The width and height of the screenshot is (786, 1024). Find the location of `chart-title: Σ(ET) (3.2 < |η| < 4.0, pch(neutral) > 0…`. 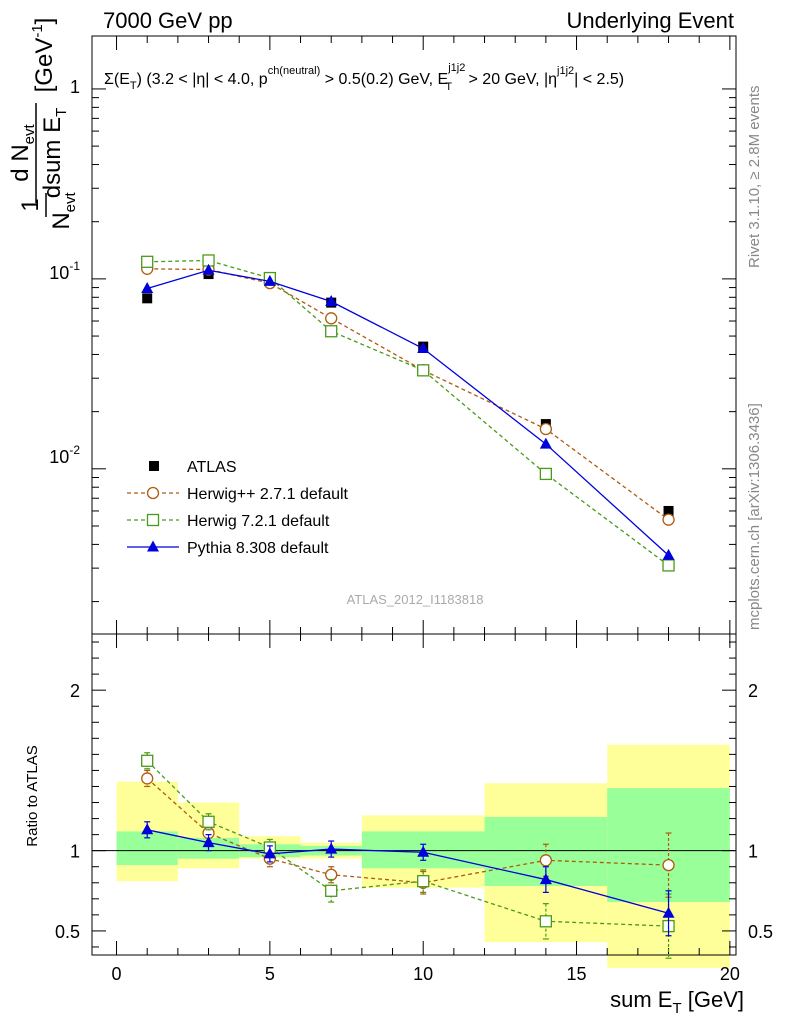

chart-title: Σ(ET) (3.2 < |η| < 4.0, pch(neutral) > 0… is located at coordinates (364, 77).